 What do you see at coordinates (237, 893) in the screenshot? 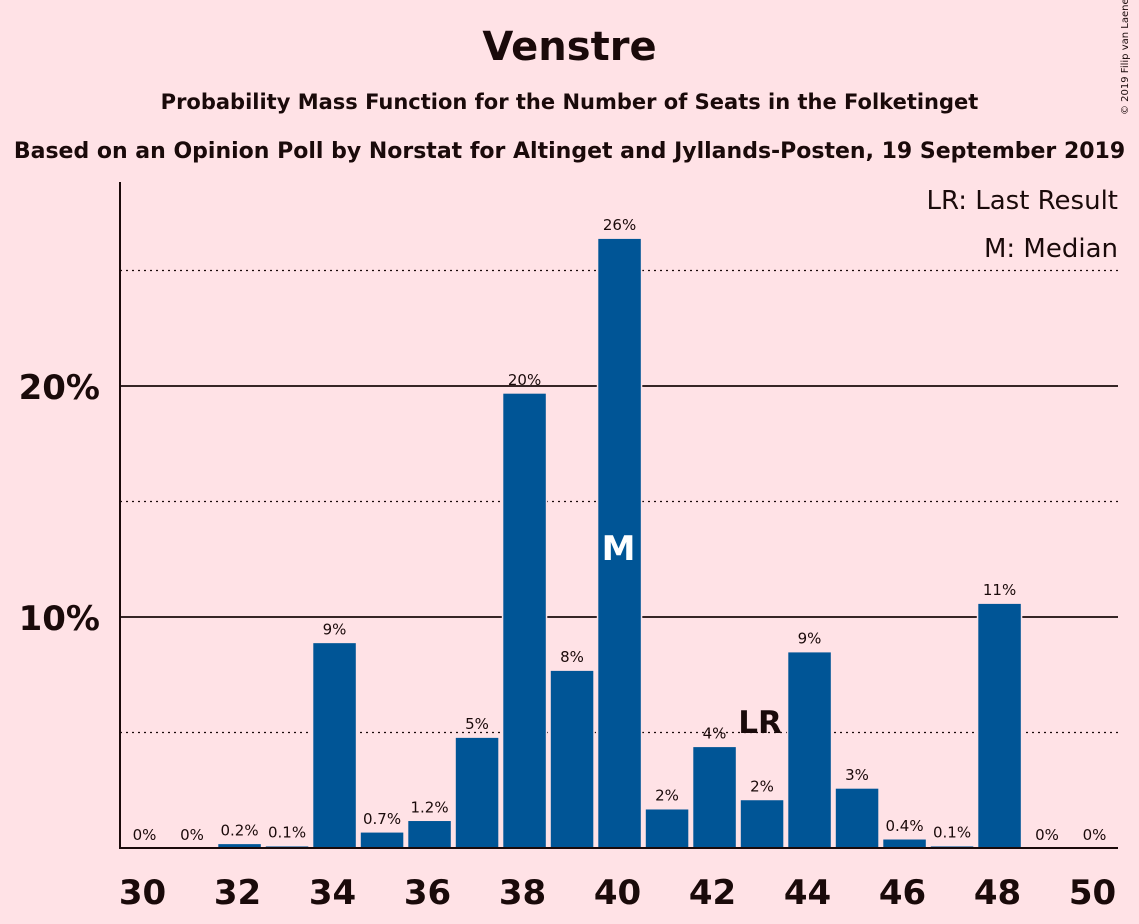
I see `x-tick-label: 32` at bounding box center [237, 893].